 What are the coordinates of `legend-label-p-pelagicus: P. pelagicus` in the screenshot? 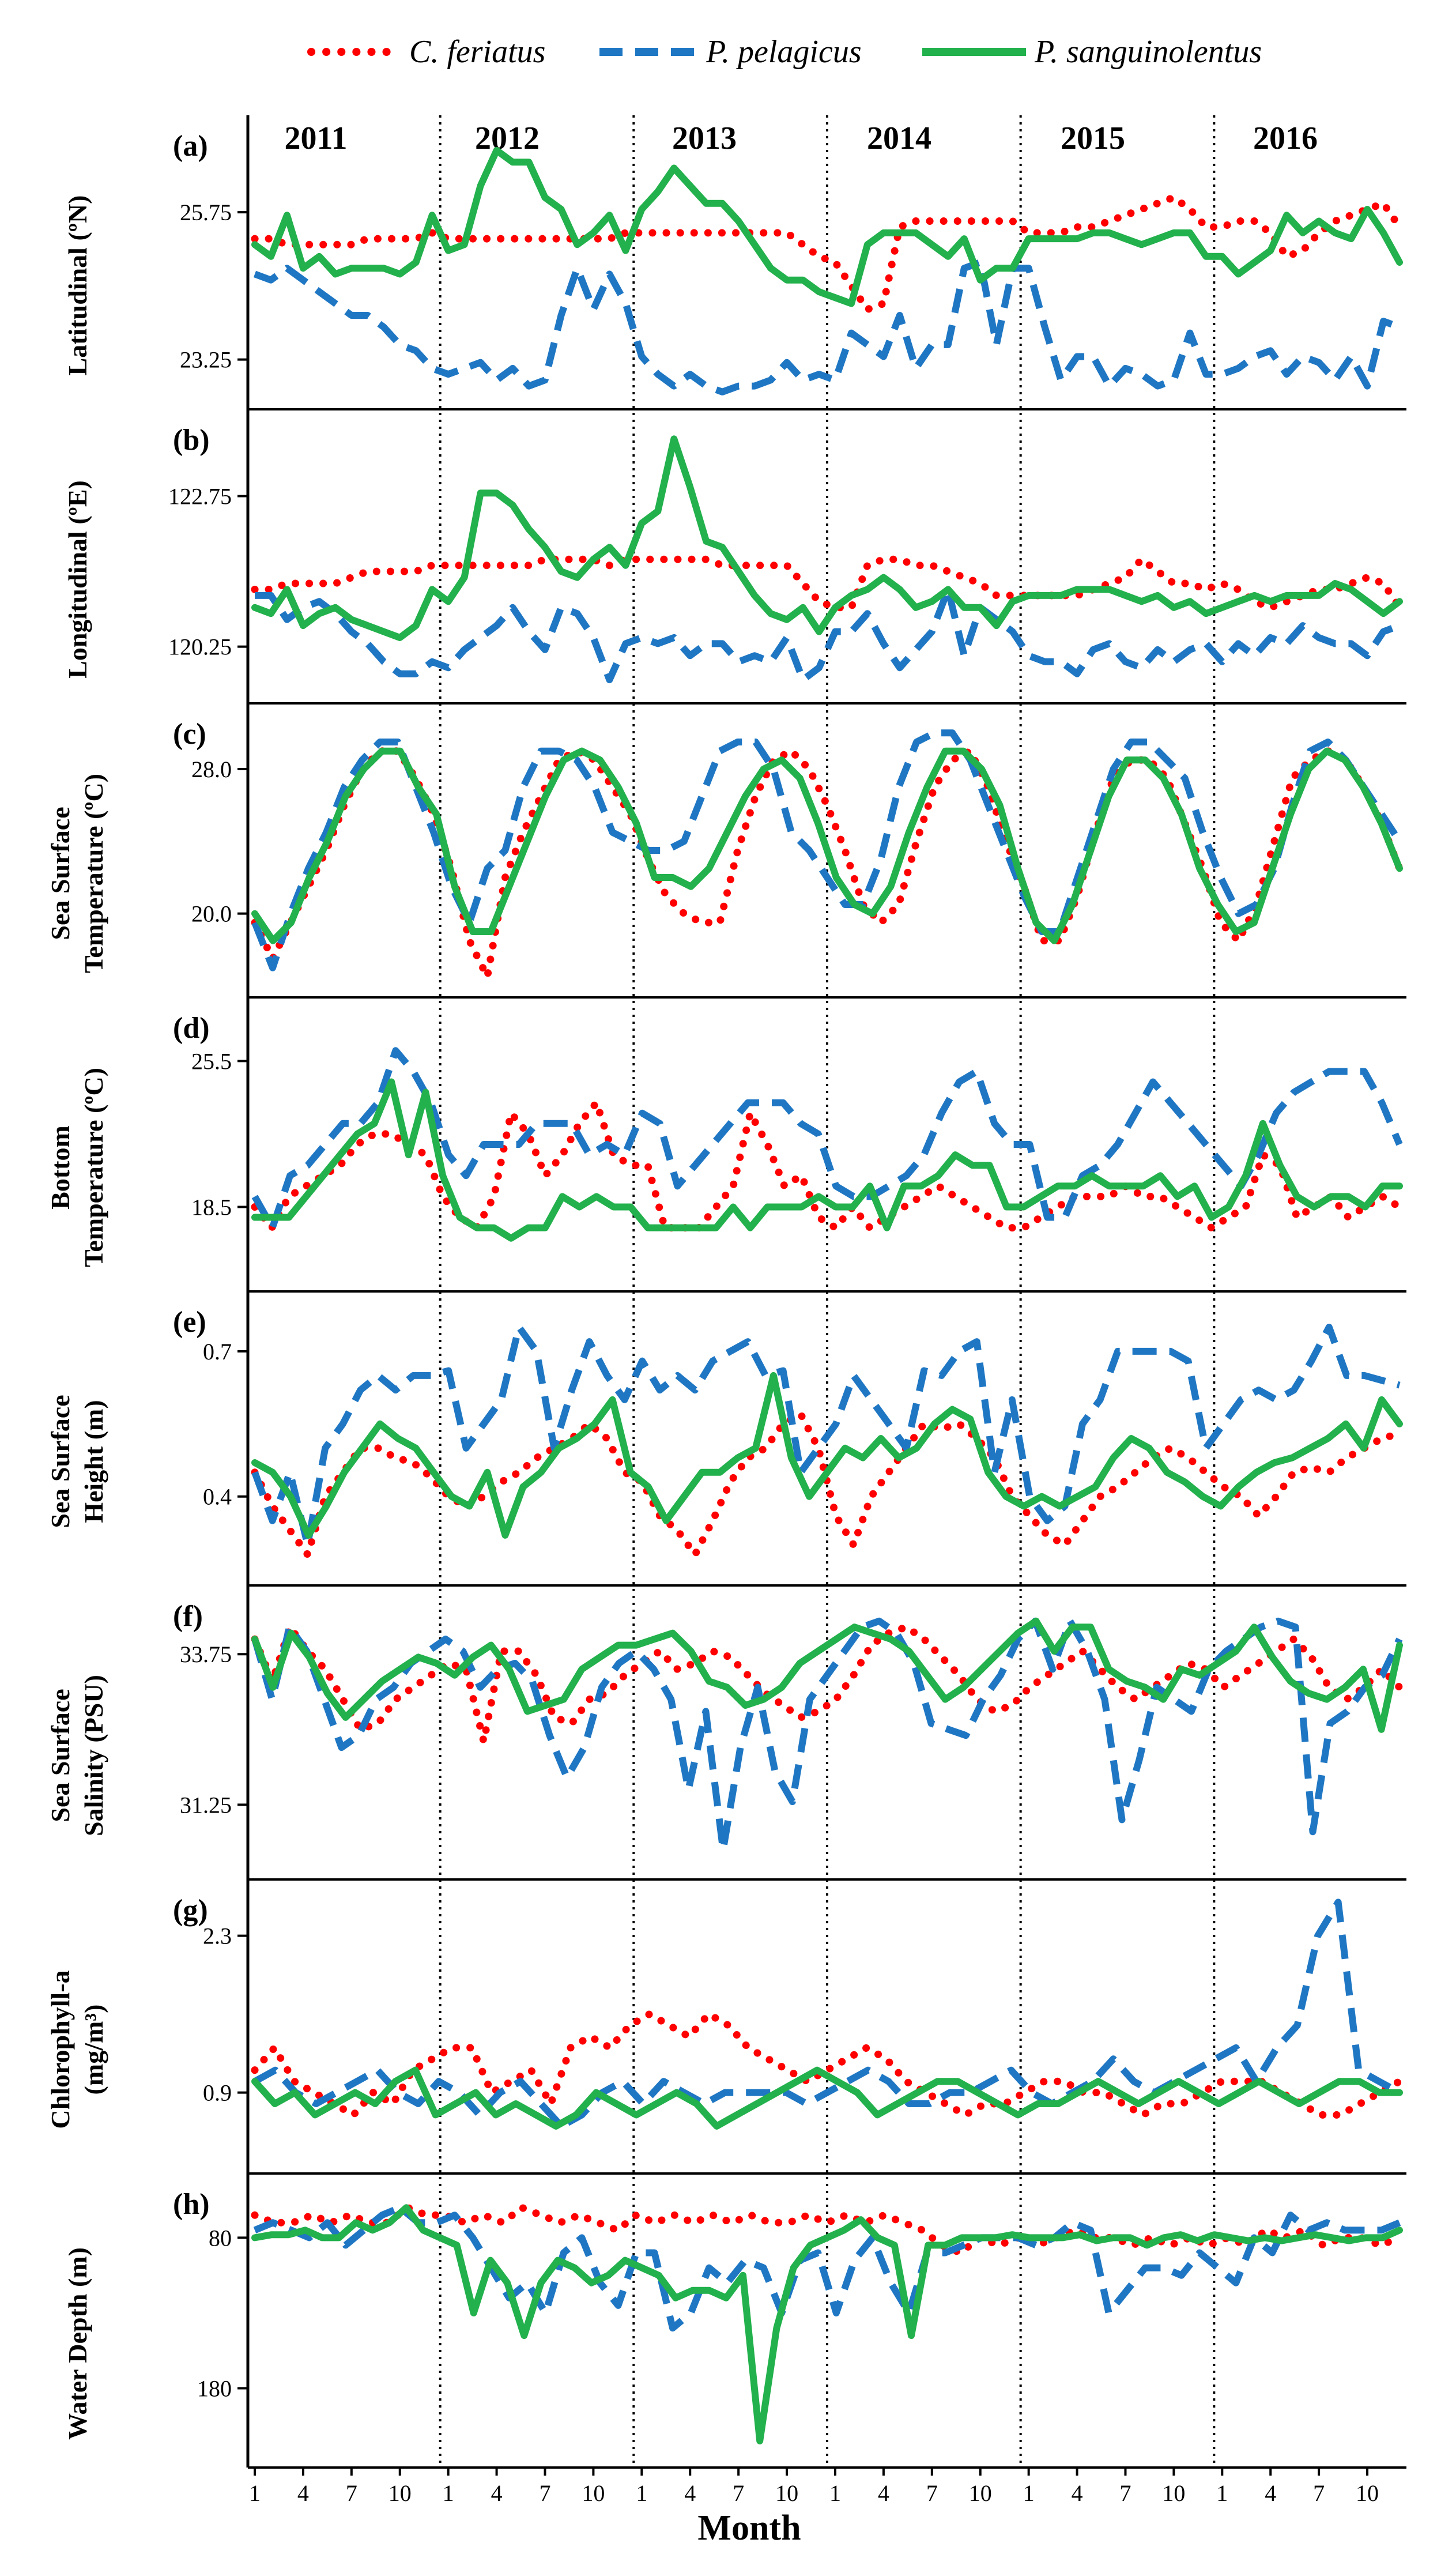 It's located at (784, 52).